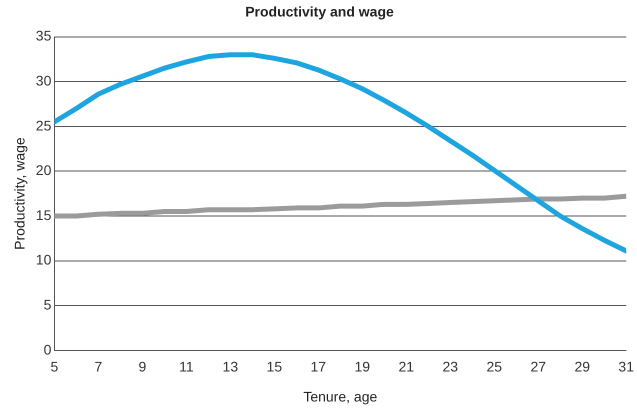  Describe the element at coordinates (318, 366) in the screenshot. I see `x-tick-label: 17` at that location.